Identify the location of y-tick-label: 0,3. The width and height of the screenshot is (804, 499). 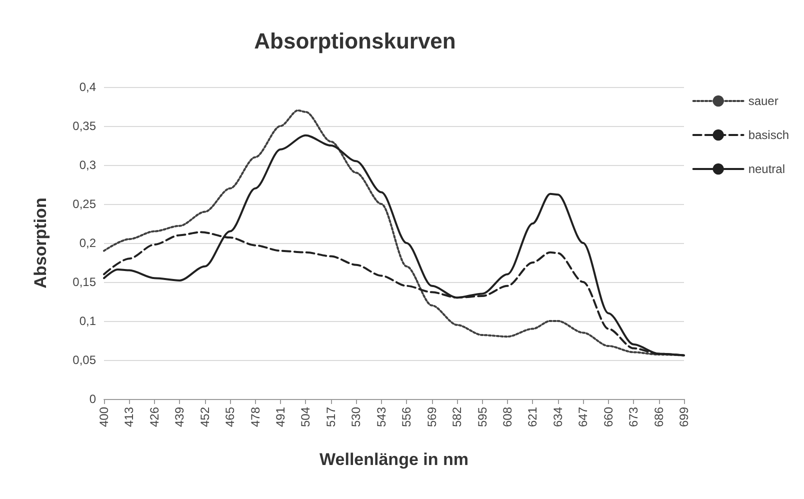
(87, 165).